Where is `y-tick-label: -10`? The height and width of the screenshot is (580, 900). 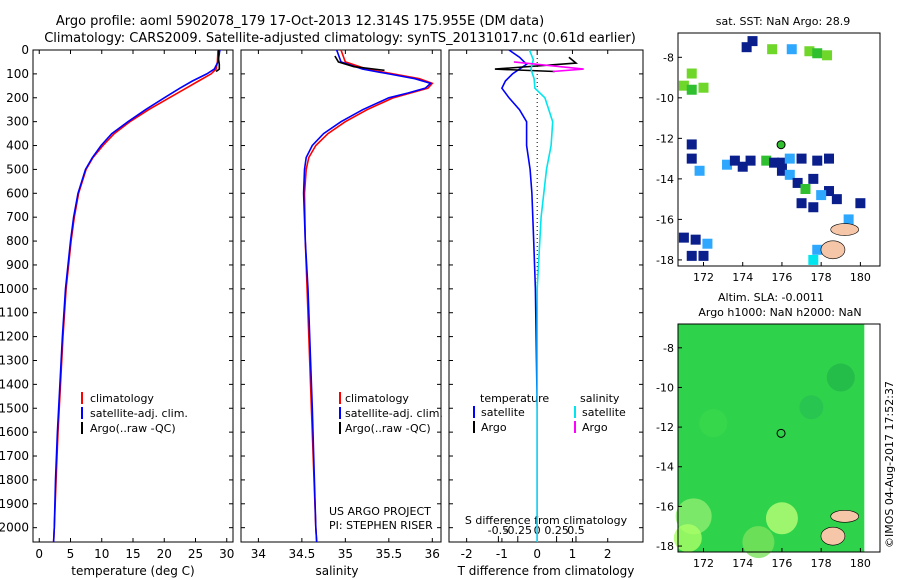
y-tick-label: -10 is located at coordinates (665, 387).